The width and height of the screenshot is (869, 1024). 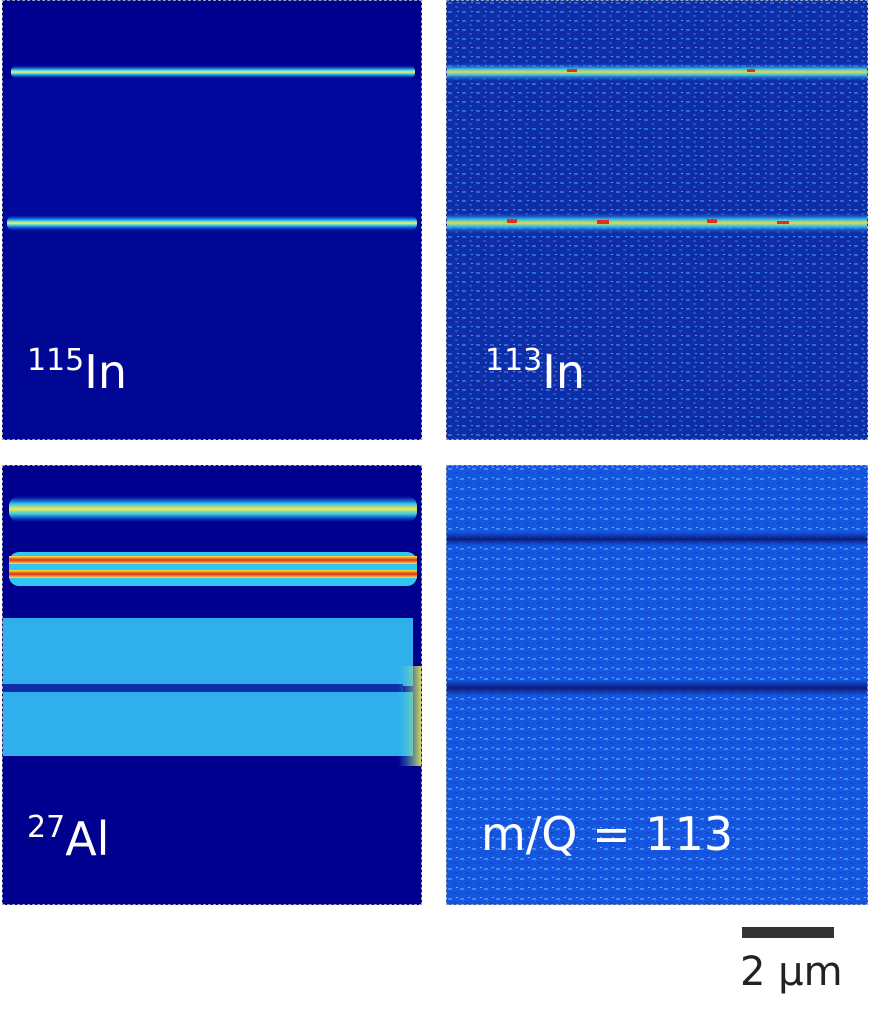 I want to click on panel-label-115in: 115In, so click(x=77, y=371).